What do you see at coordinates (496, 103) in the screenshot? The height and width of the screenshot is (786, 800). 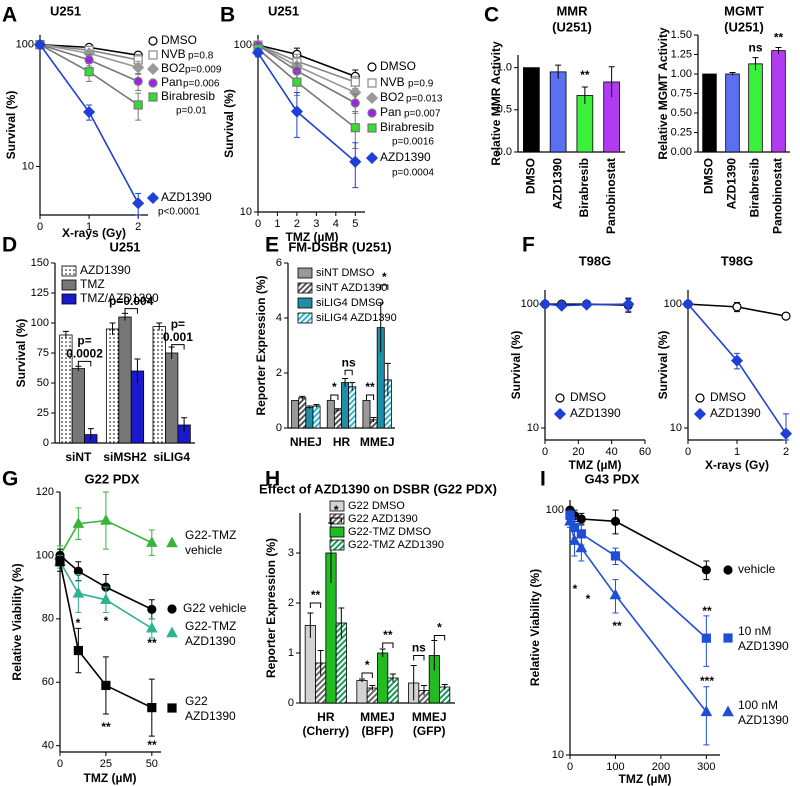 I see `y-axis-label: Relative MMR Activity` at bounding box center [496, 103].